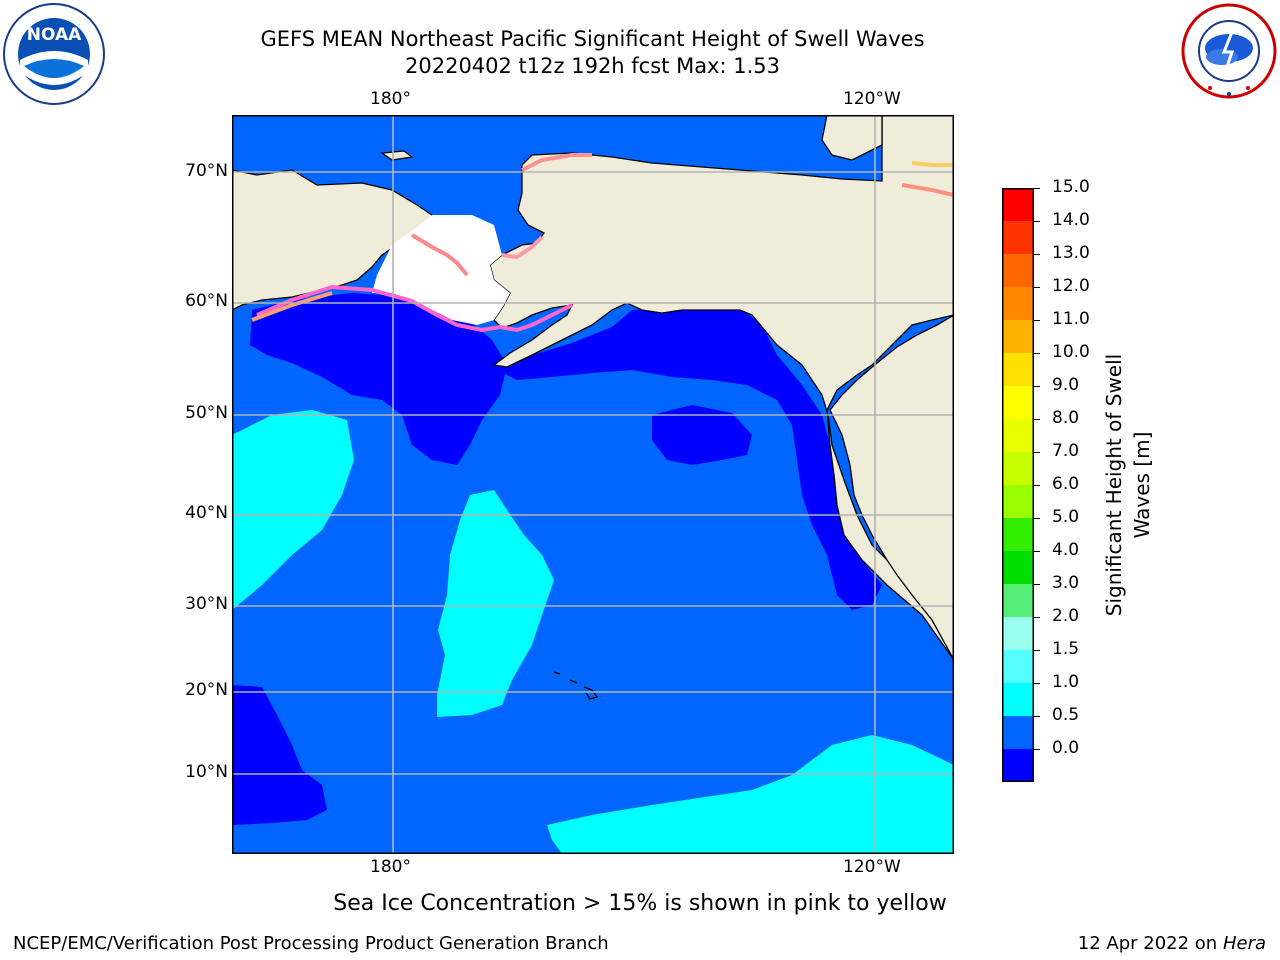 This screenshot has height=960, width=1280. Describe the element at coordinates (1066, 484) in the screenshot. I see `colorbar-tick-label: 6.0` at that location.